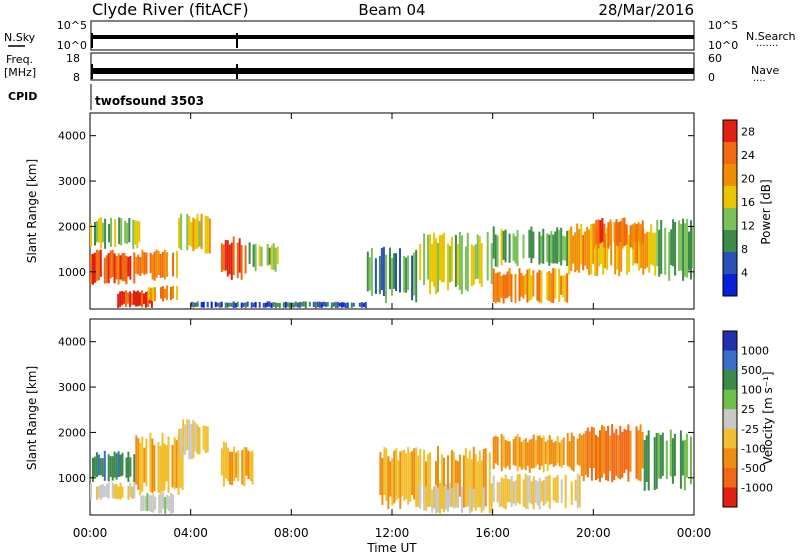 Image resolution: width=800 pixels, height=554 pixels. I want to click on colorbar-tick-label: 8, so click(744, 249).